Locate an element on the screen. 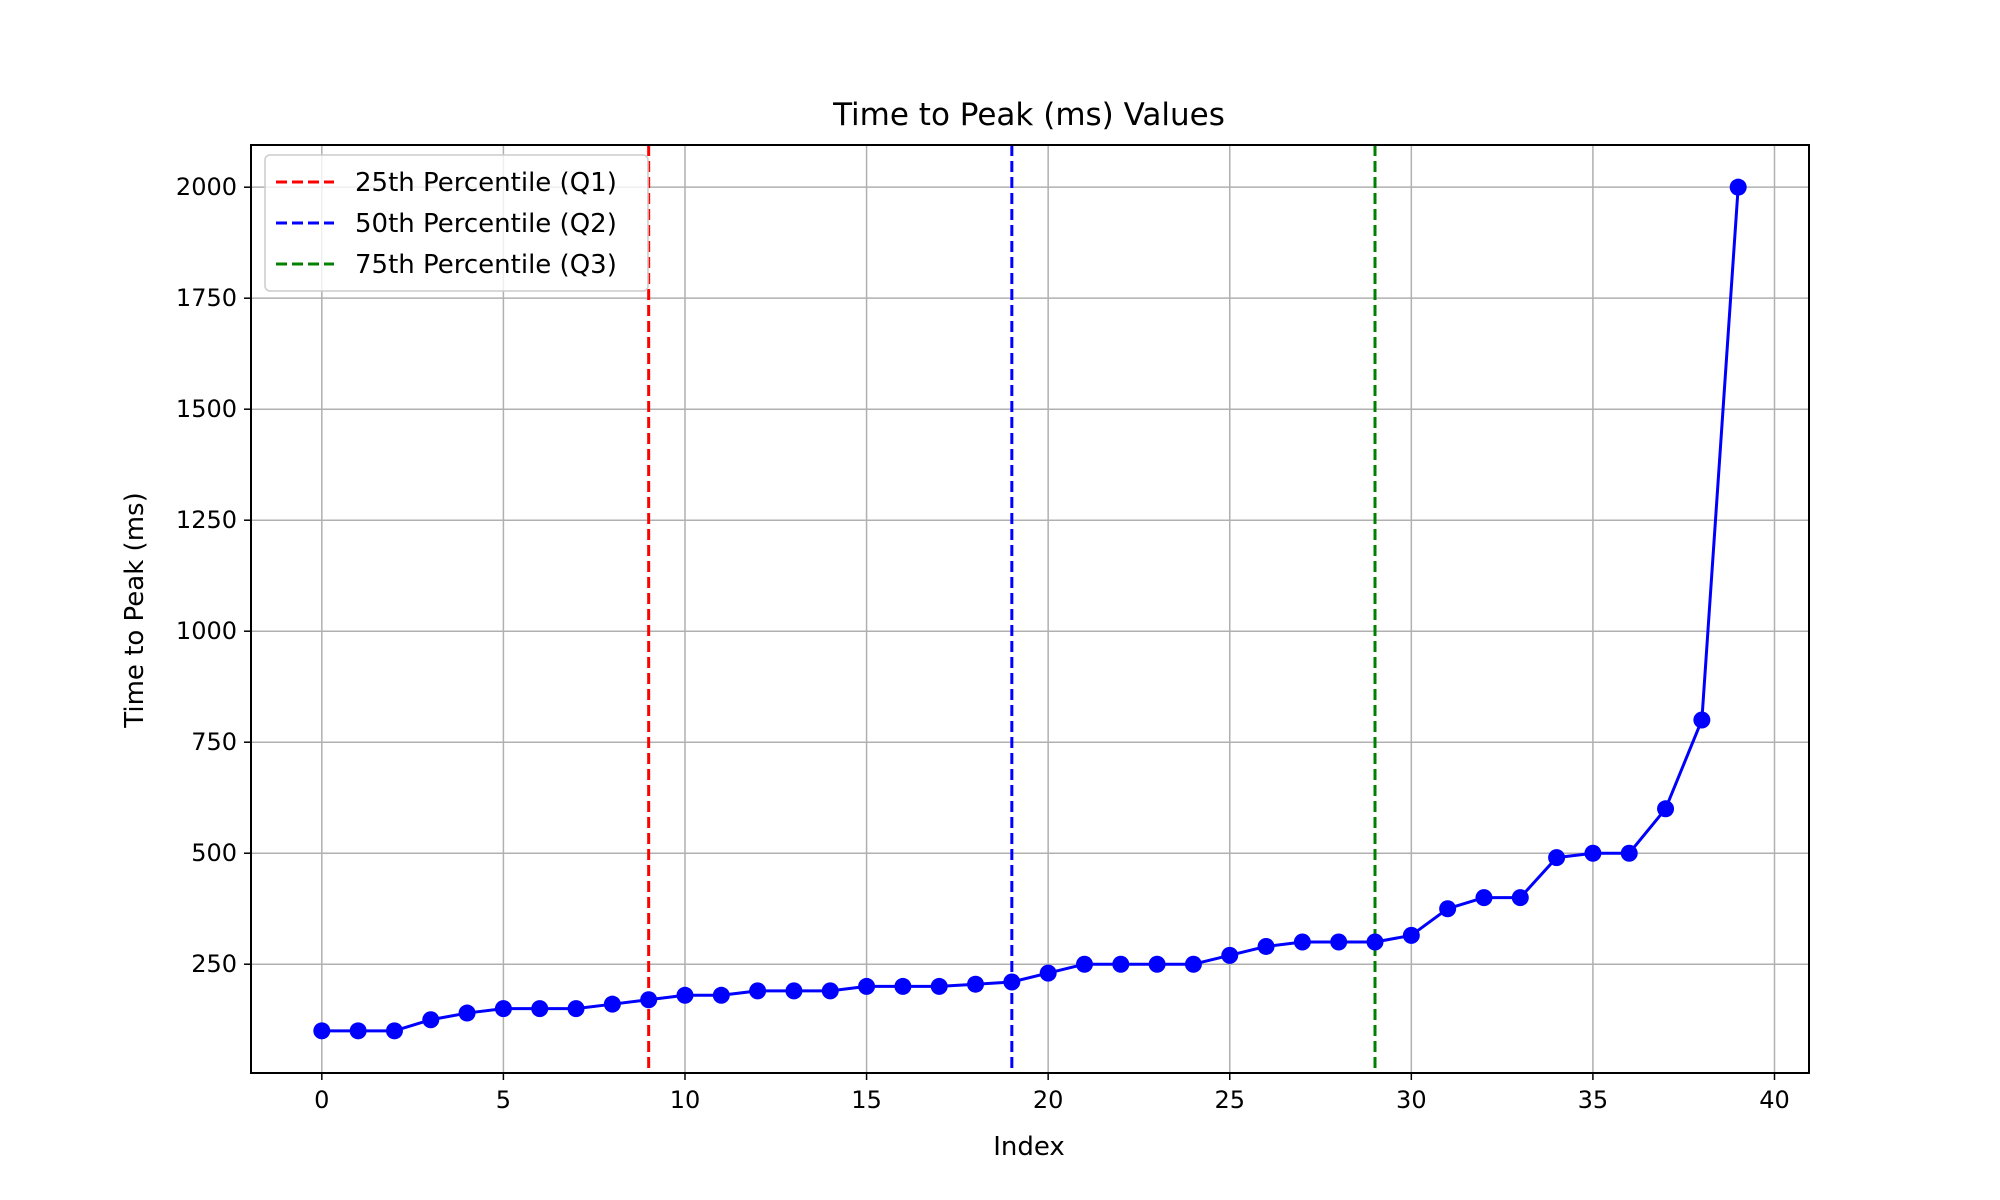  y-tick-label: 1000 is located at coordinates (206, 631).